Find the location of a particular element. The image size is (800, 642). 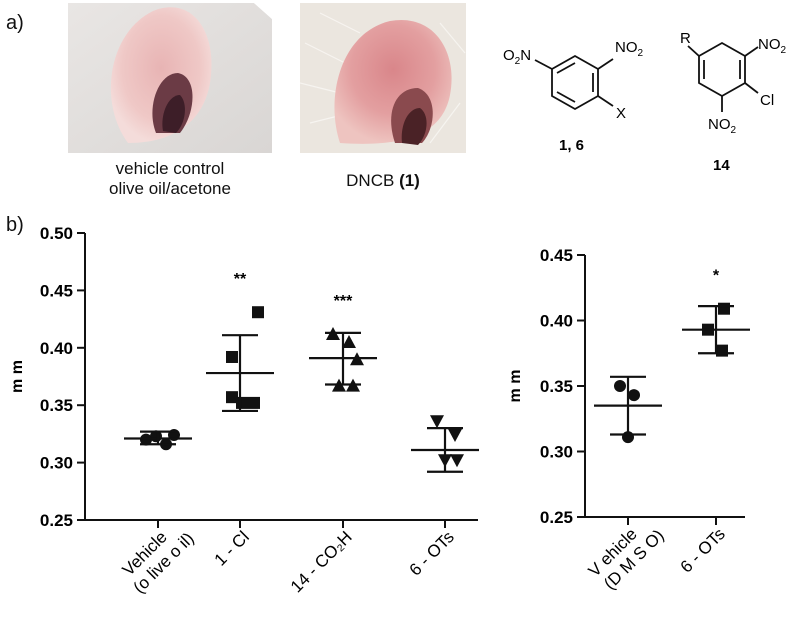

x-tick-label: 14 - CO₂H is located at coordinates (321, 561).